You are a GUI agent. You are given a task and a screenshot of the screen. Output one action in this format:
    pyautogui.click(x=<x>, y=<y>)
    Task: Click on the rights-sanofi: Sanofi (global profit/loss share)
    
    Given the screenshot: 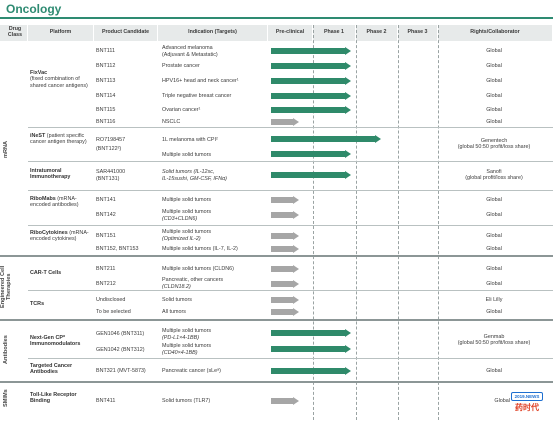 What is the action you would take?
    pyautogui.click(x=494, y=175)
    